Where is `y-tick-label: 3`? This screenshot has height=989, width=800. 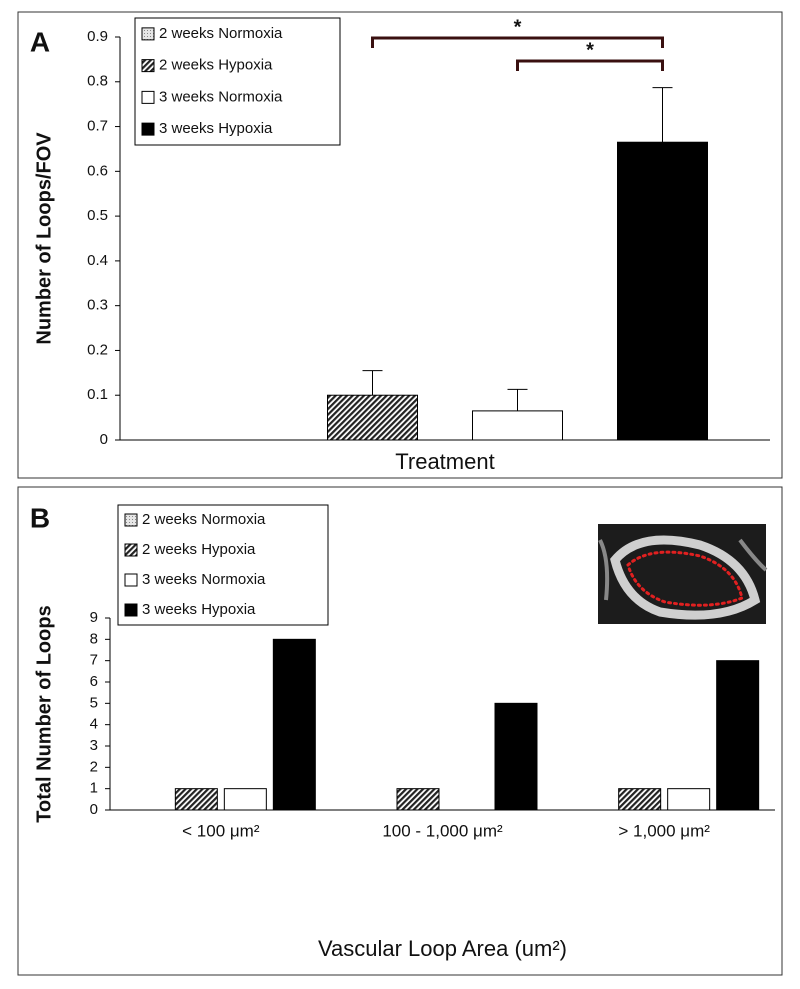
y-tick-label: 3 is located at coordinates (94, 745).